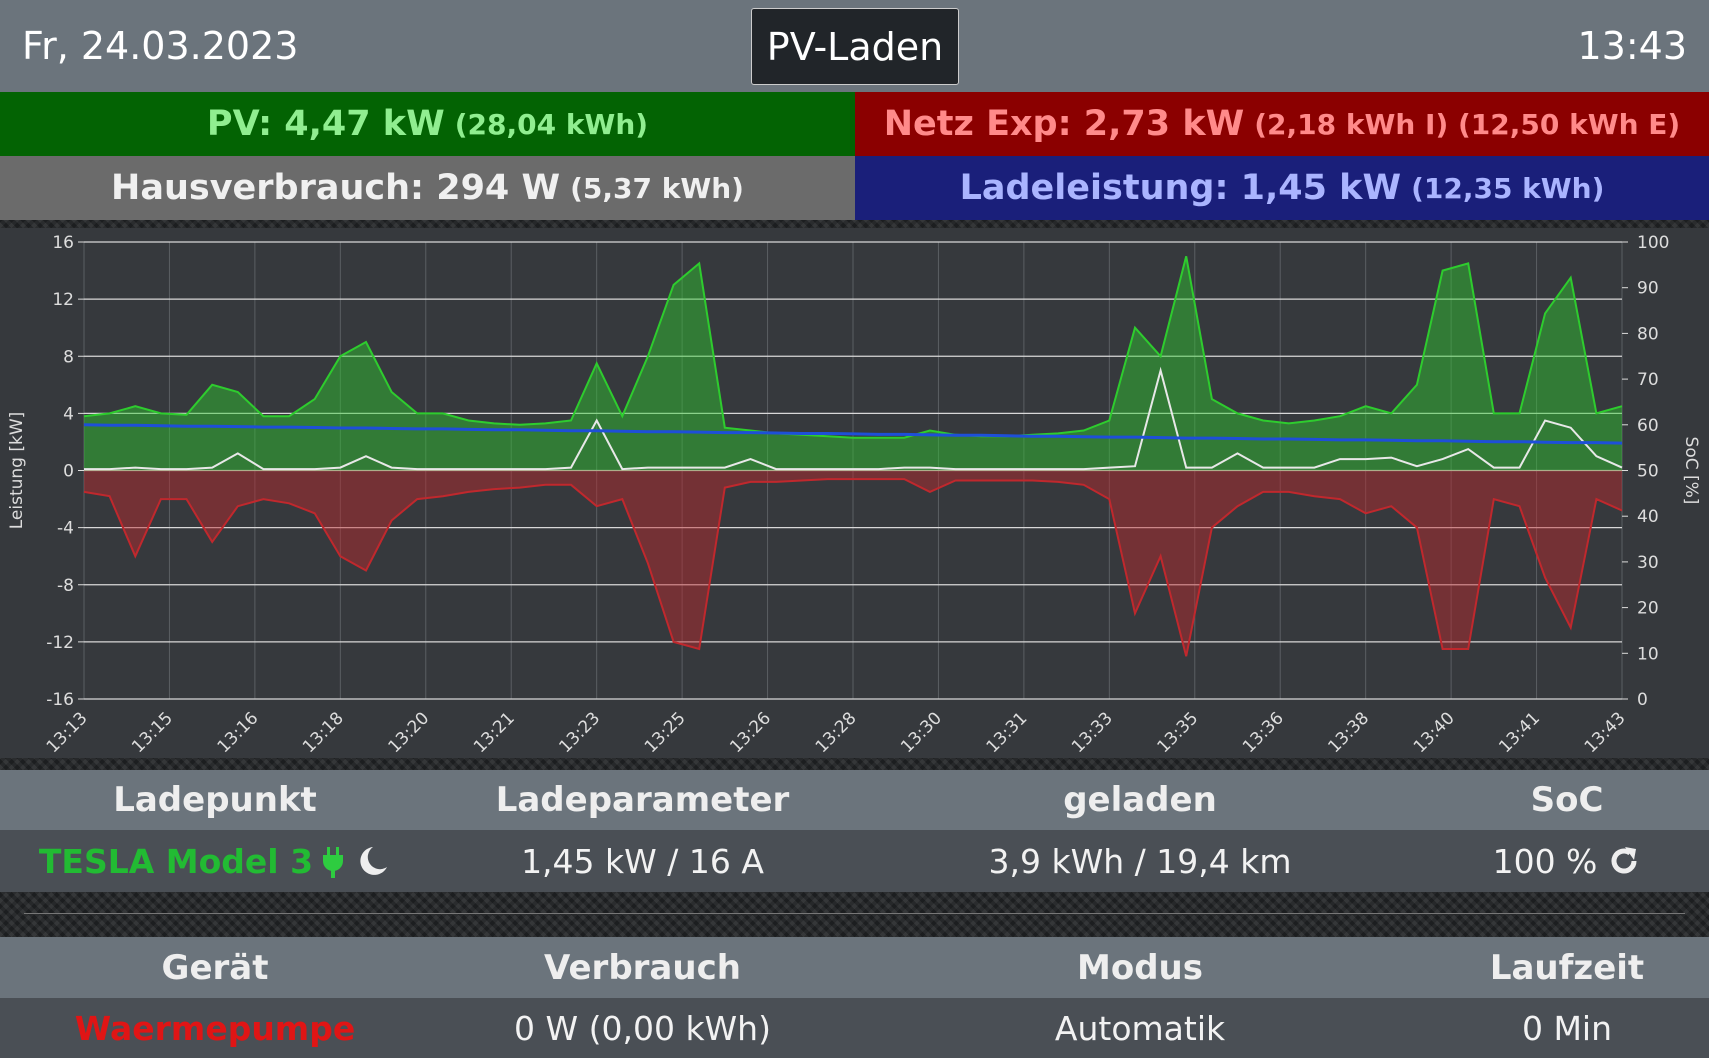 This screenshot has height=1058, width=1709. I want to click on house-sub: (5,37 kWh), so click(657, 188).